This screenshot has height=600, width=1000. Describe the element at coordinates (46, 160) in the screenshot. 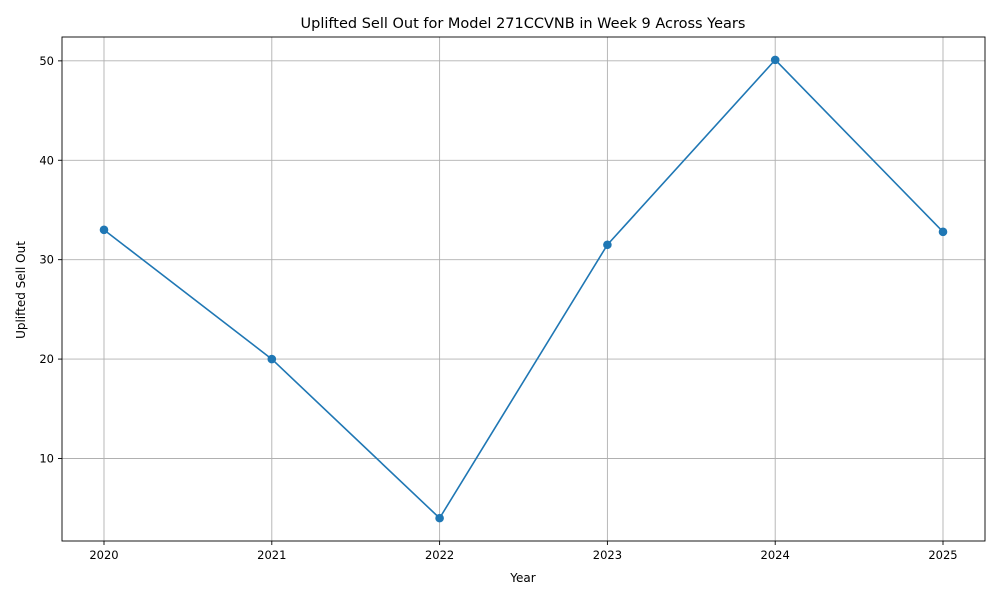

I see `y-tick-label: 40` at that location.